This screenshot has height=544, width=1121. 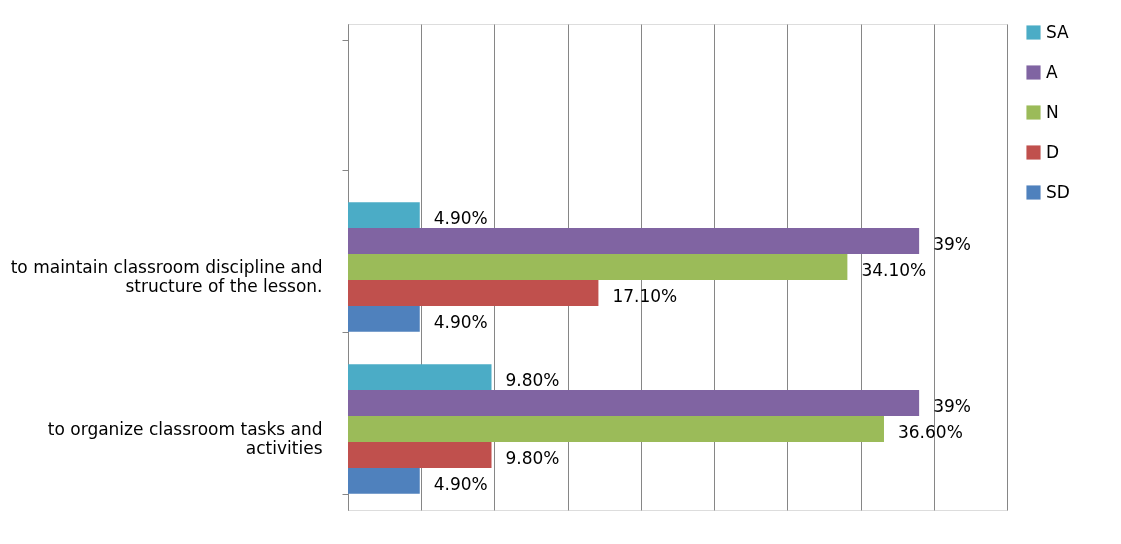 I want to click on y-tick-label: to maintain classroom discipline and structure of the lesson., so click(x=166, y=276).